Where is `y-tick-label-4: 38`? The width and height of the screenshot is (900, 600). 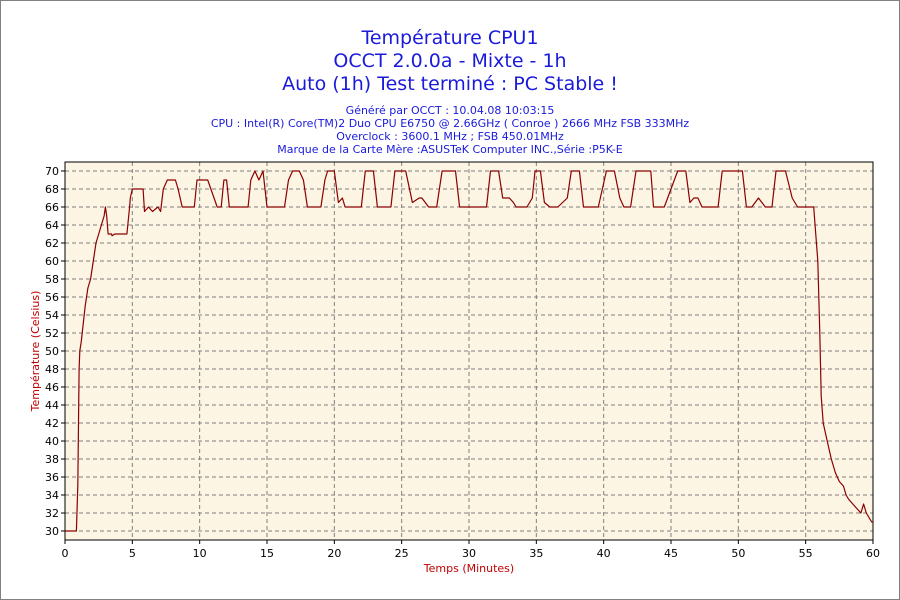 y-tick-label-4: 38 is located at coordinates (52, 459).